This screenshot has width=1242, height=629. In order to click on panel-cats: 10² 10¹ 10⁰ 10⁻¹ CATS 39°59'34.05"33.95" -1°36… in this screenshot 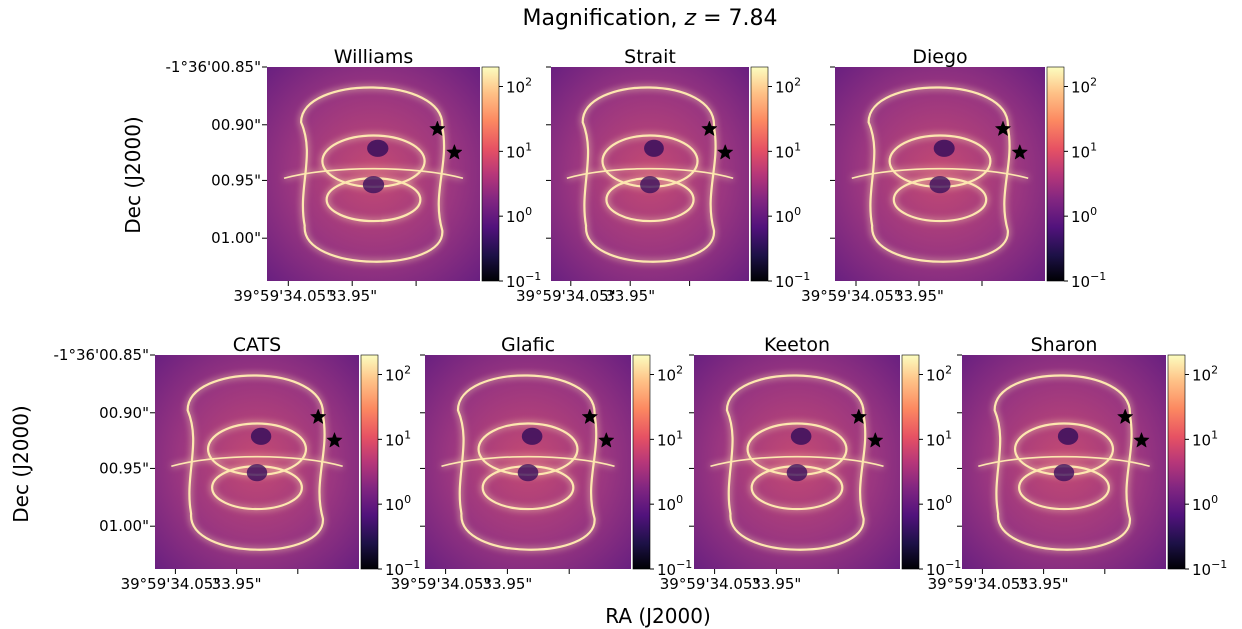, I will do `click(236, 463)`.